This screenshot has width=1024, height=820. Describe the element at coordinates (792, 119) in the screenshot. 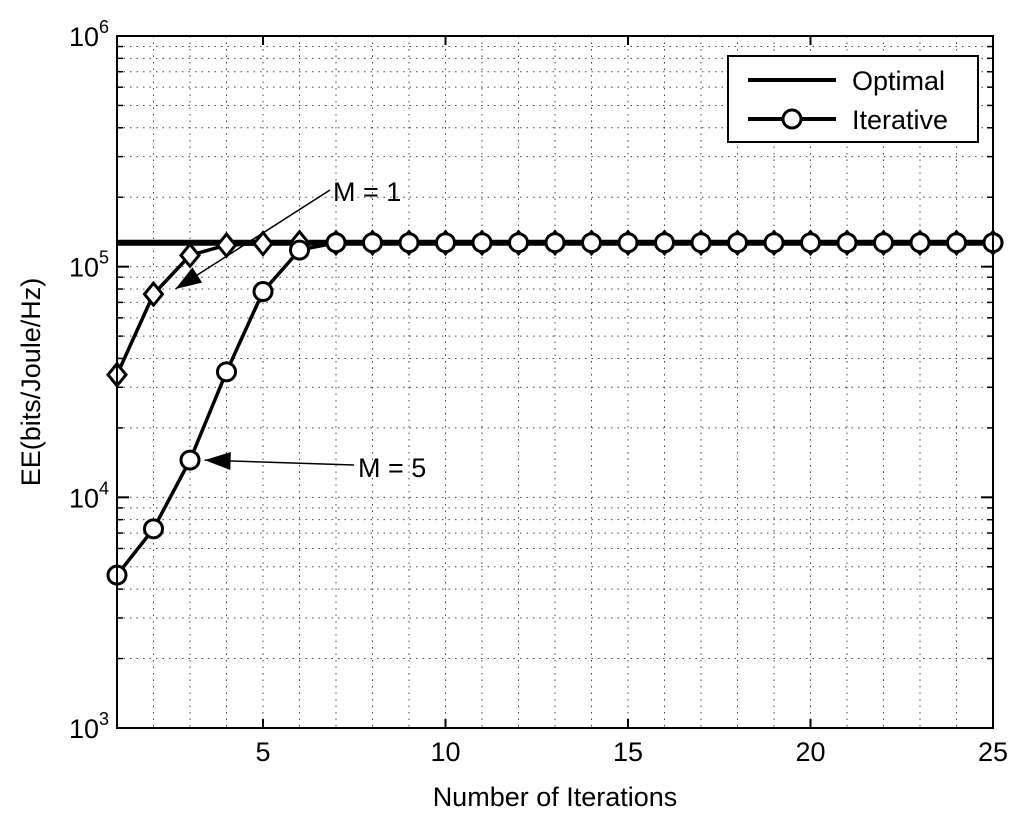

I see `legend-marker-iterative` at that location.